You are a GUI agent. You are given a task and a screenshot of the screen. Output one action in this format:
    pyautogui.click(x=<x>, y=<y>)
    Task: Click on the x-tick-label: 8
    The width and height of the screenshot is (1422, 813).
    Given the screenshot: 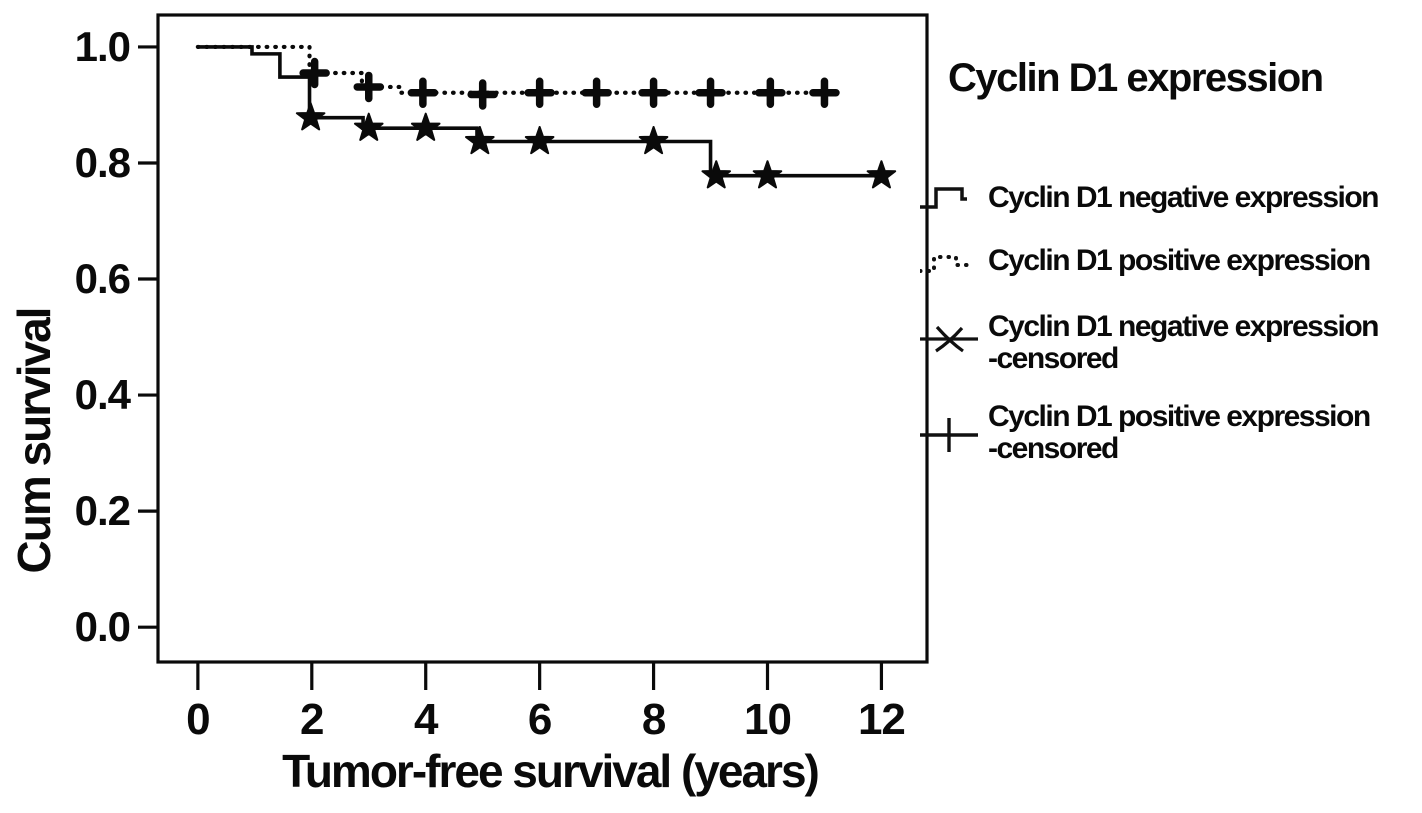 What is the action you would take?
    pyautogui.click(x=653, y=719)
    